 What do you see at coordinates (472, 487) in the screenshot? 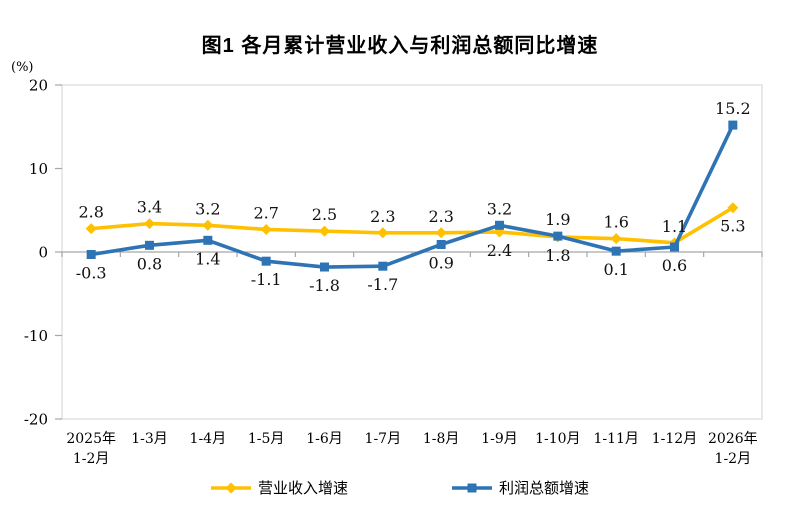
I see `legend-square-marker-icon` at bounding box center [472, 487].